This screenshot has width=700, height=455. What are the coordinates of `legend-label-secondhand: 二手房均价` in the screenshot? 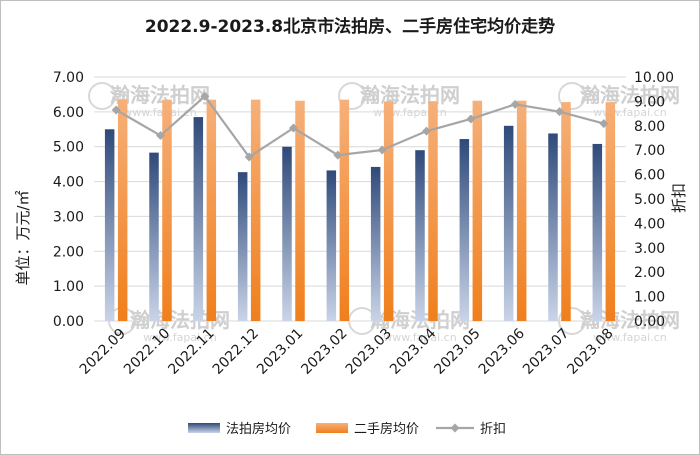 It's located at (386, 429).